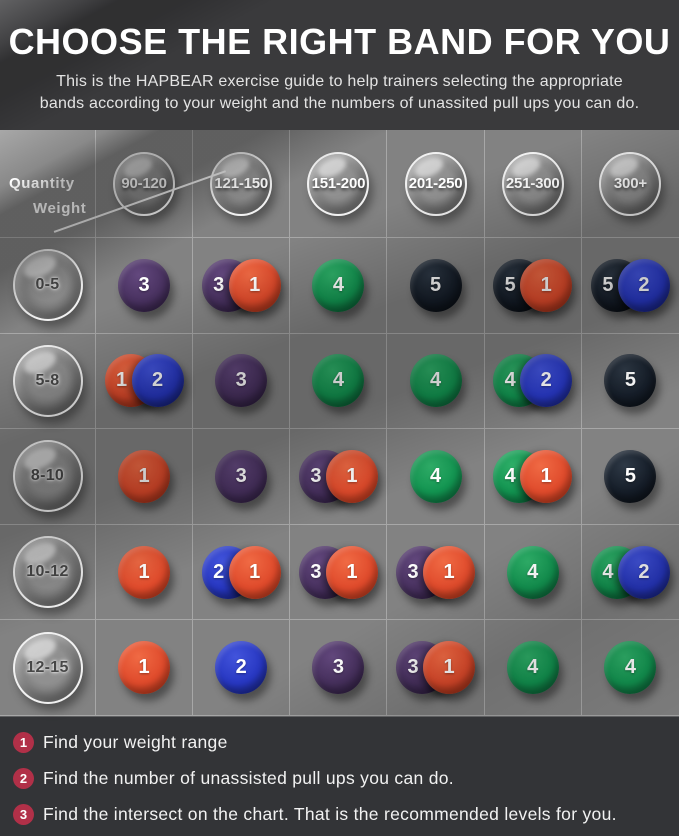 This screenshot has width=679, height=836. Describe the element at coordinates (42, 183) in the screenshot. I see `corner-quantity-label: Quantity` at that location.